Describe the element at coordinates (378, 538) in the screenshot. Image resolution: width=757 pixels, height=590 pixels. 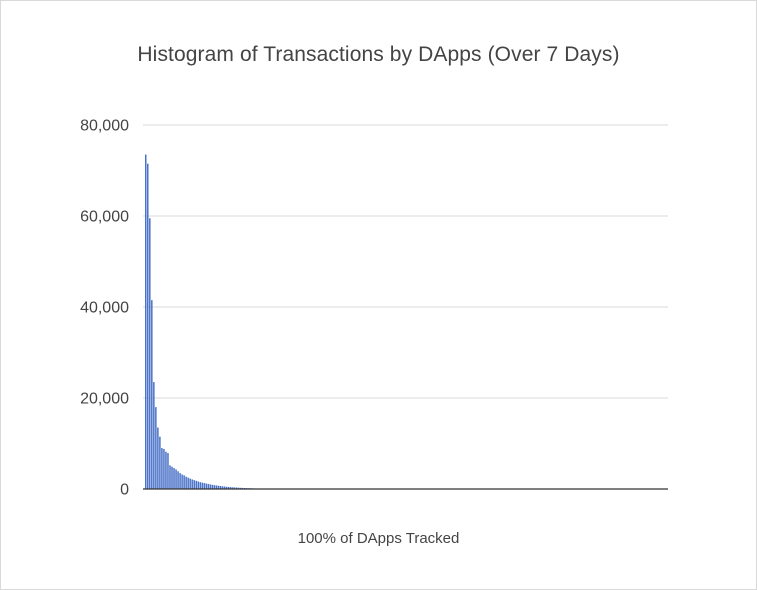
I see `x-axis-label: 100% of DApps Tracked` at that location.